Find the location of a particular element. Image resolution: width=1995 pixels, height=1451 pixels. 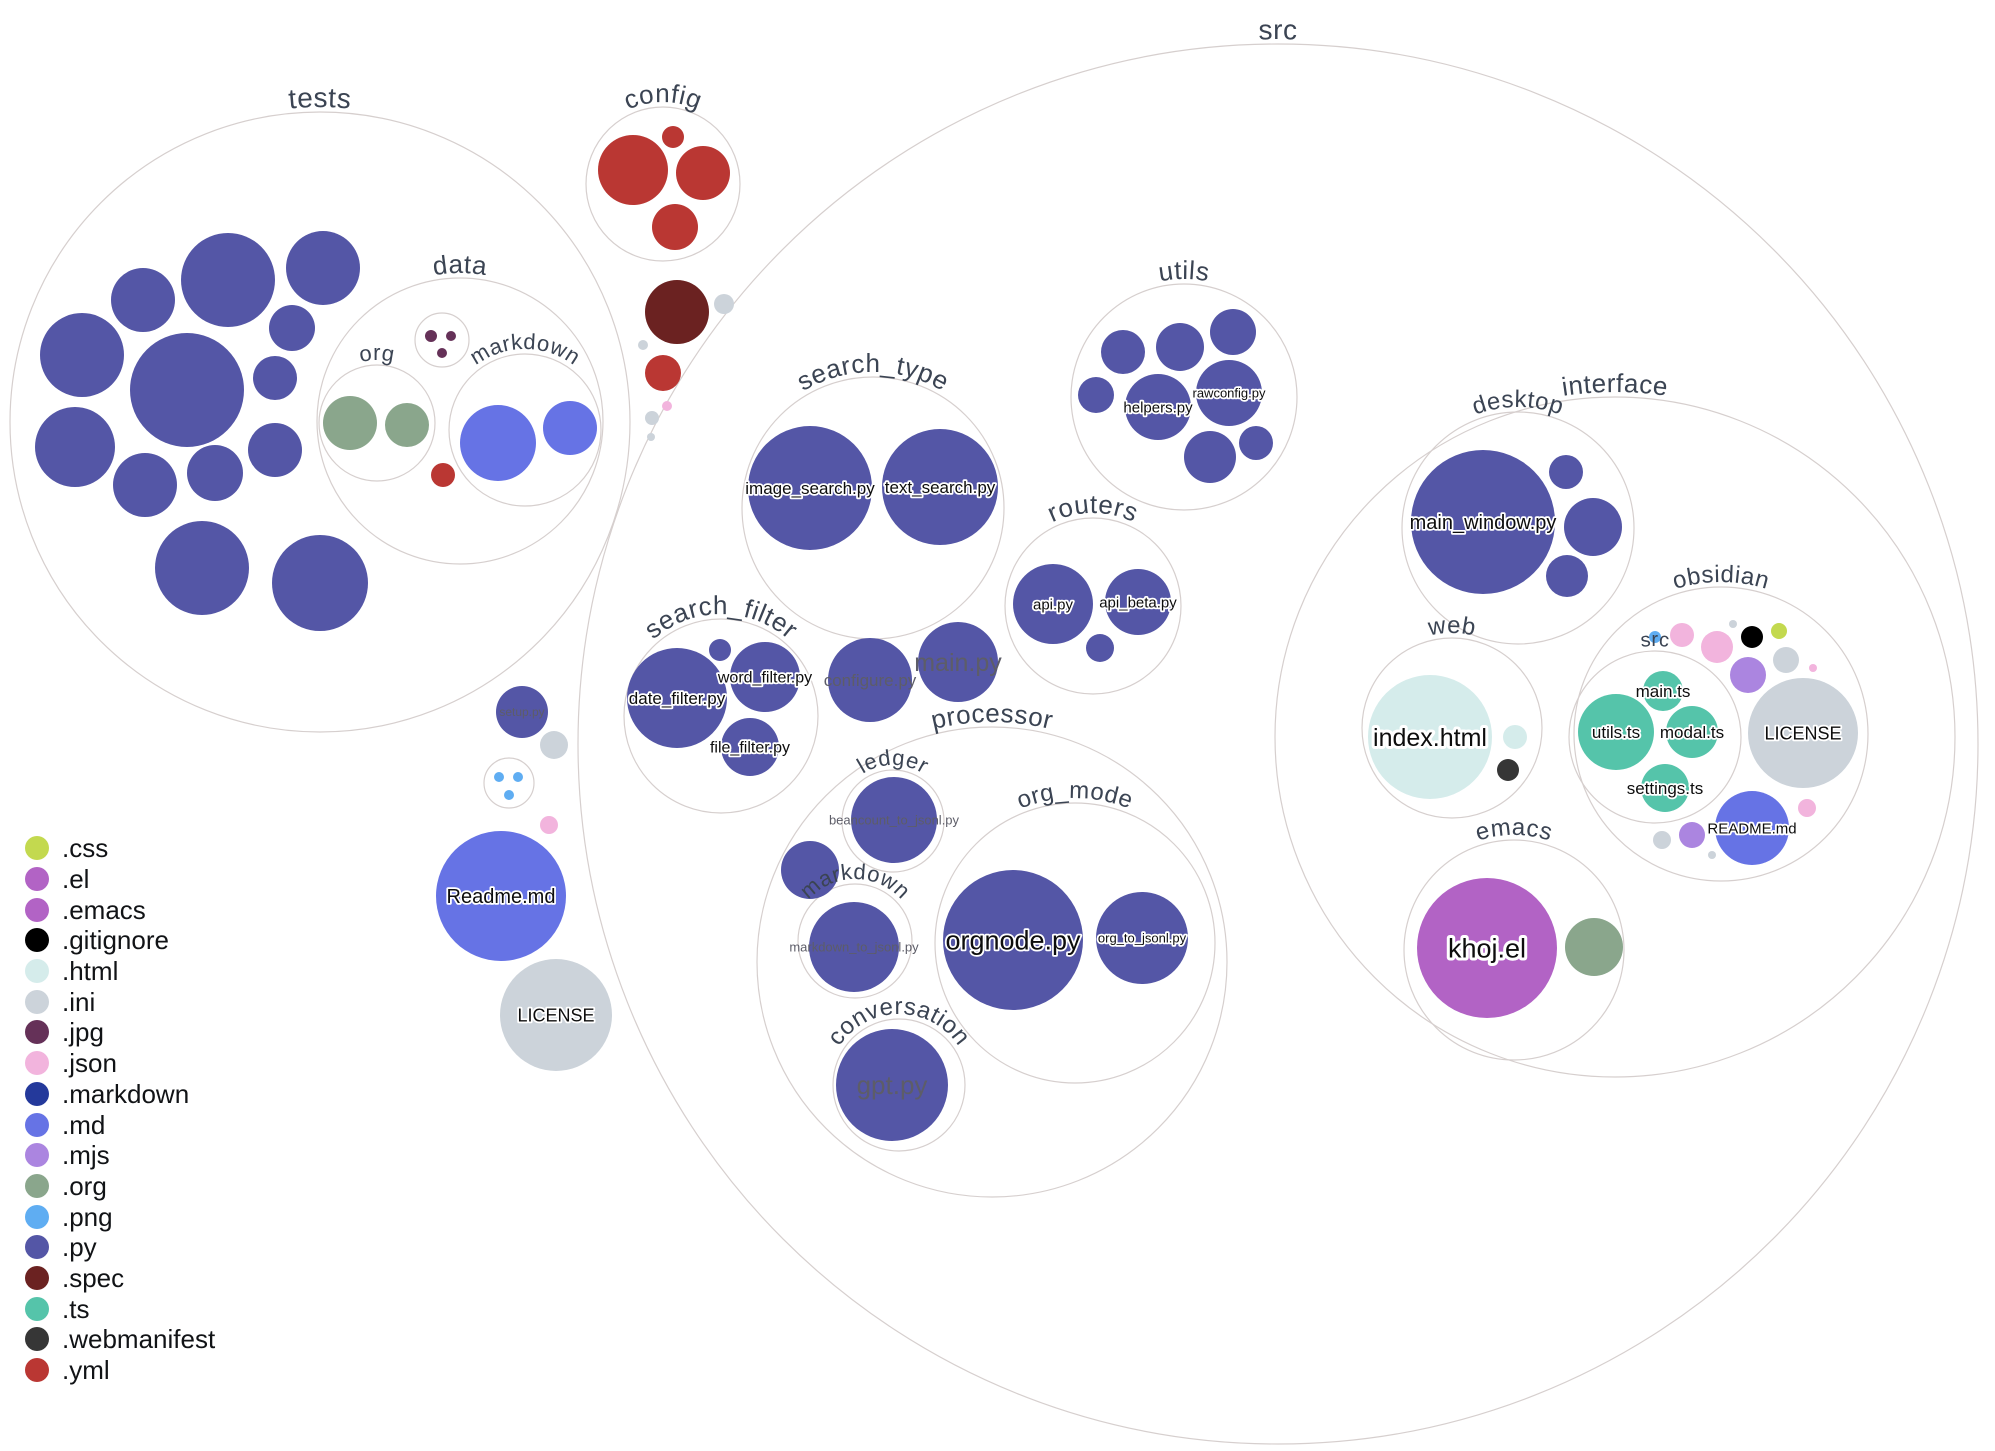

file-circle-setup.py is located at coordinates (522, 712).